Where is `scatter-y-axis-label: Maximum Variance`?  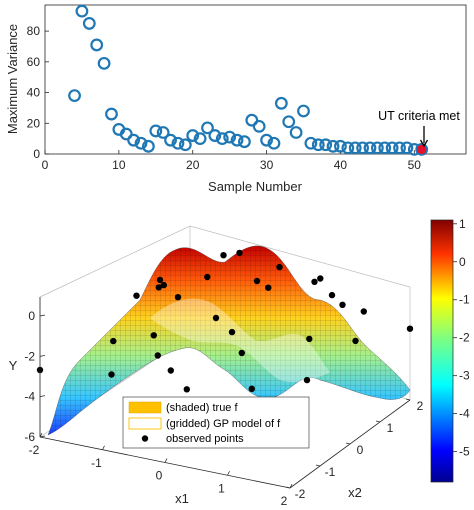
scatter-y-axis-label: Maximum Variance is located at coordinates (12, 79).